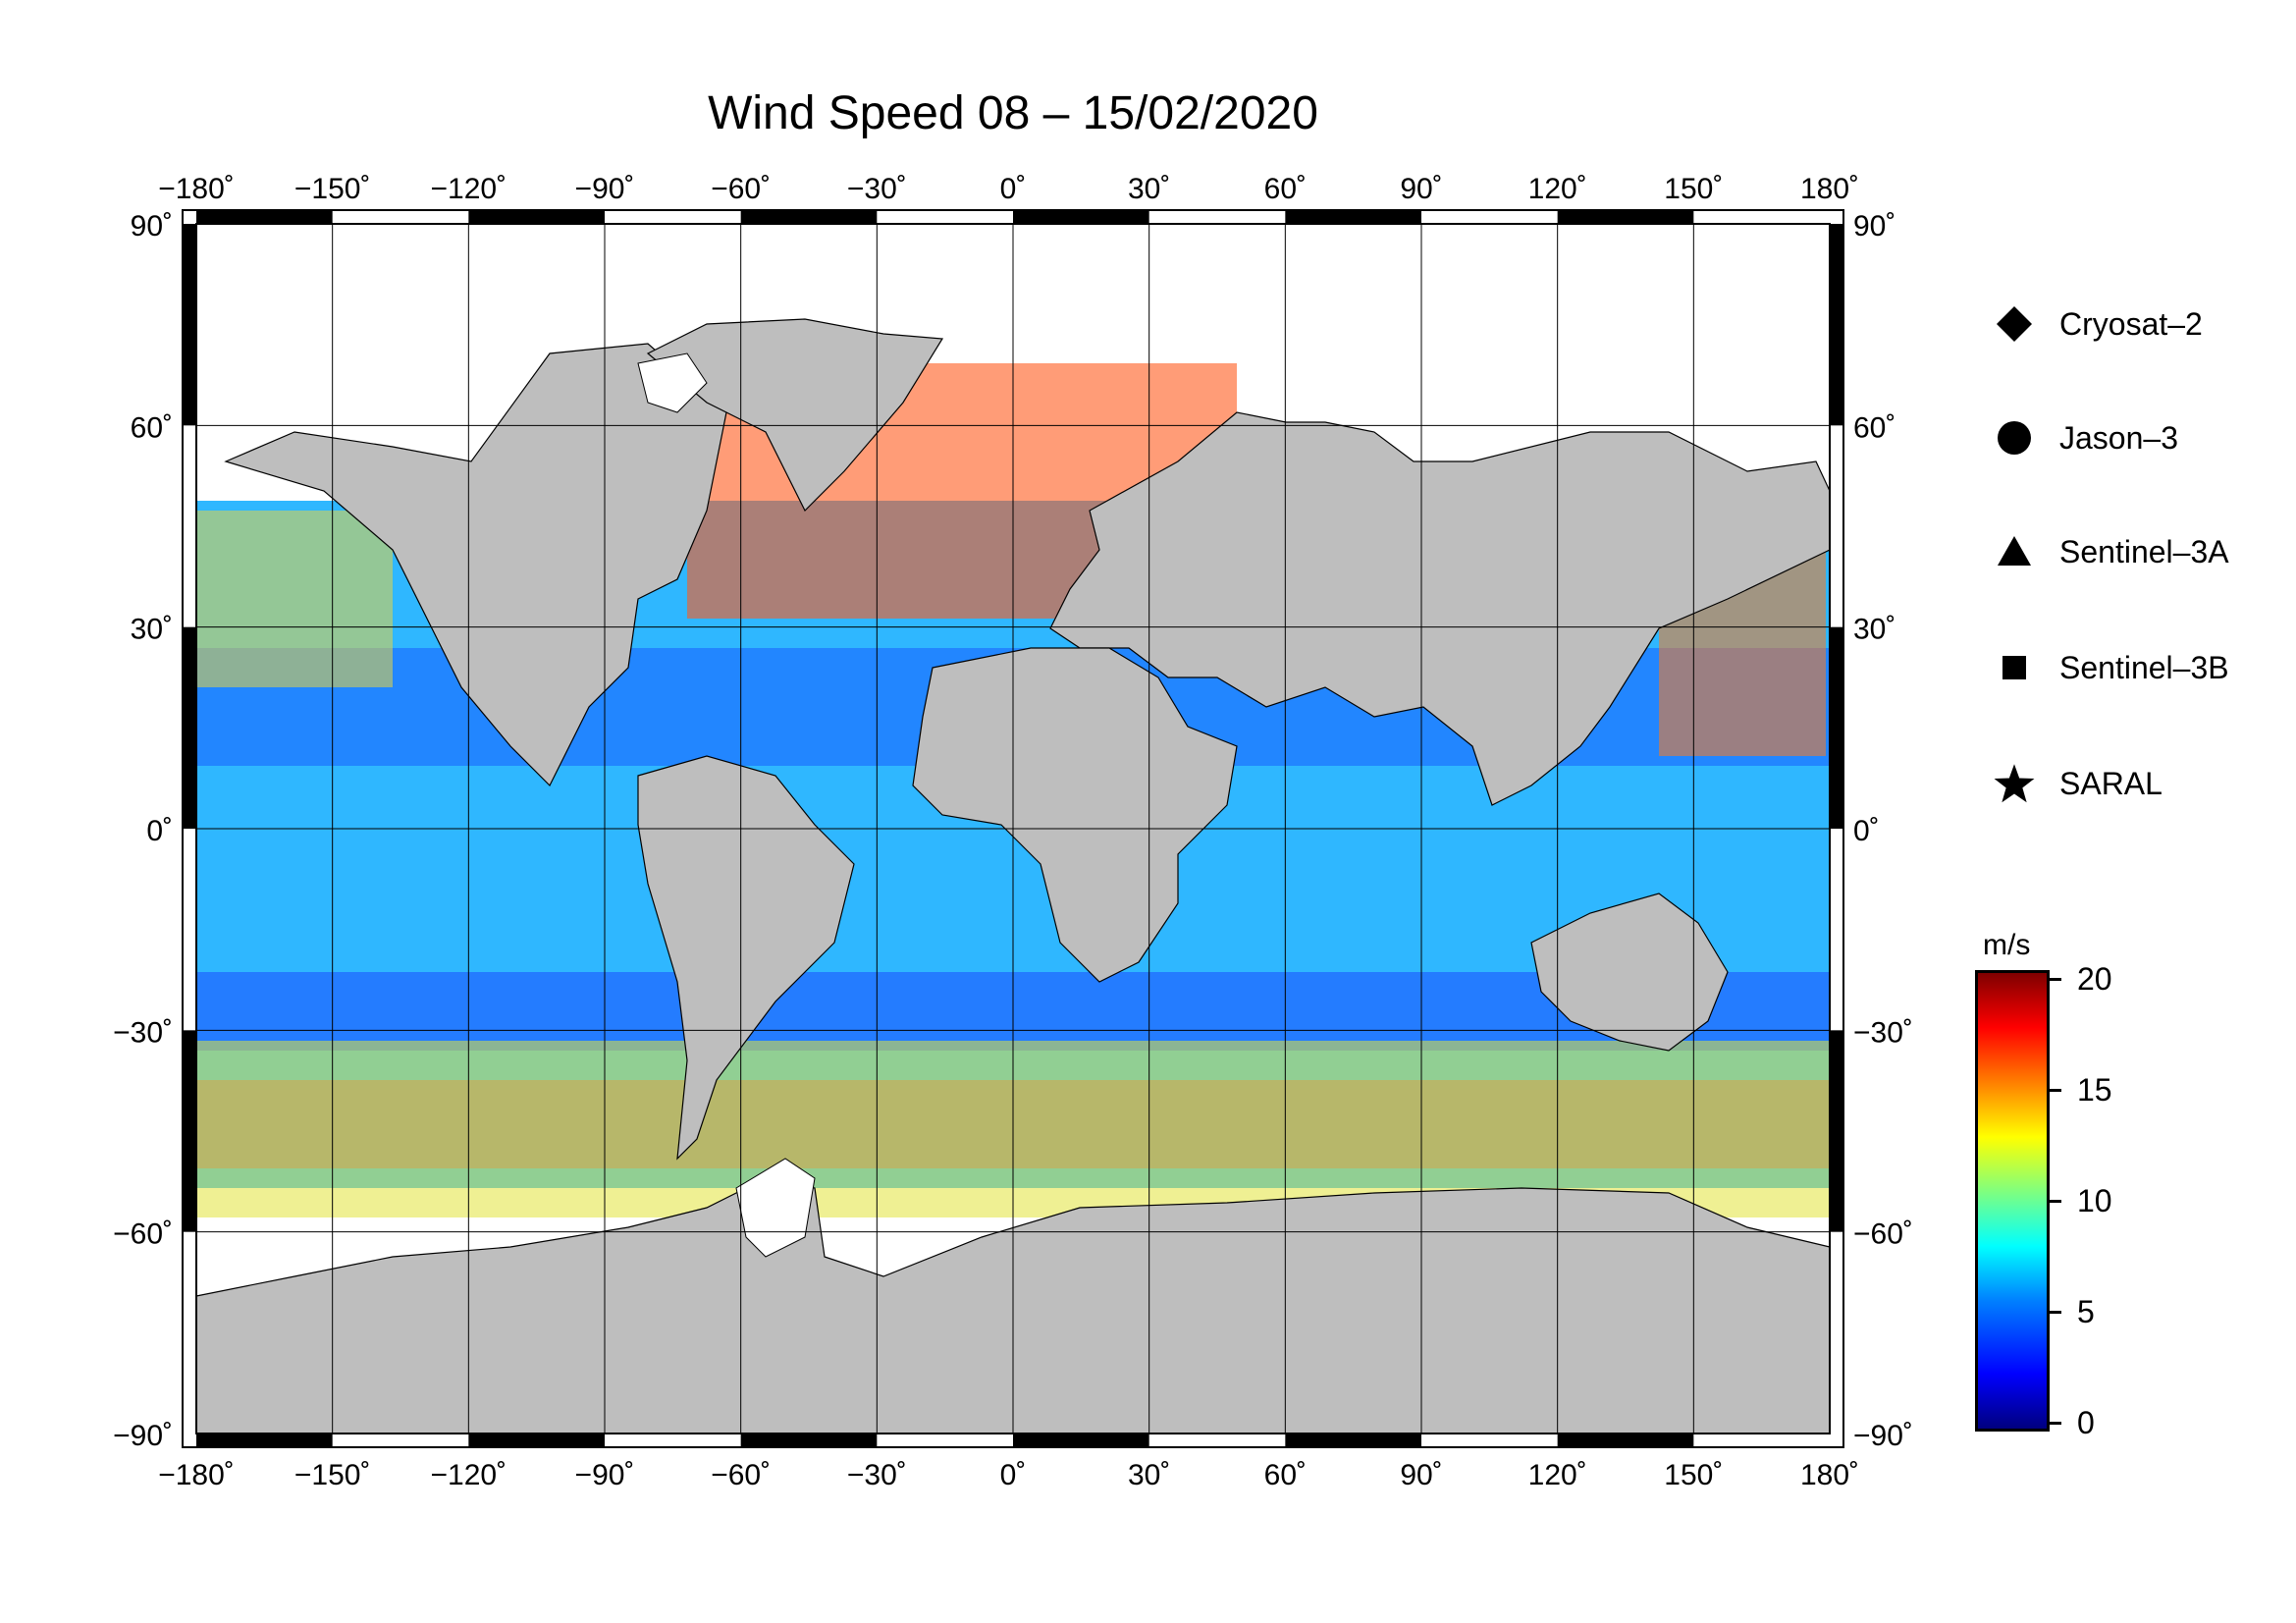 This screenshot has width=2296, height=1623. I want to click on legend-item-jason: Jason–3, so click(2085, 438).